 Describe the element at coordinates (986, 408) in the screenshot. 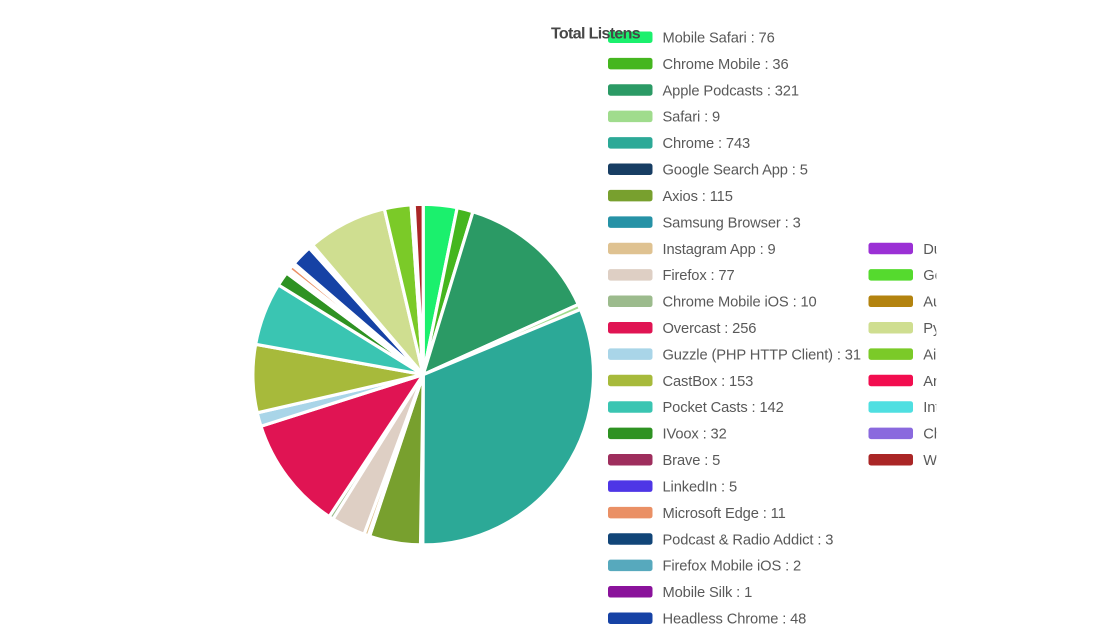

I see `svg-text: Internet Explorer : 2` at that location.